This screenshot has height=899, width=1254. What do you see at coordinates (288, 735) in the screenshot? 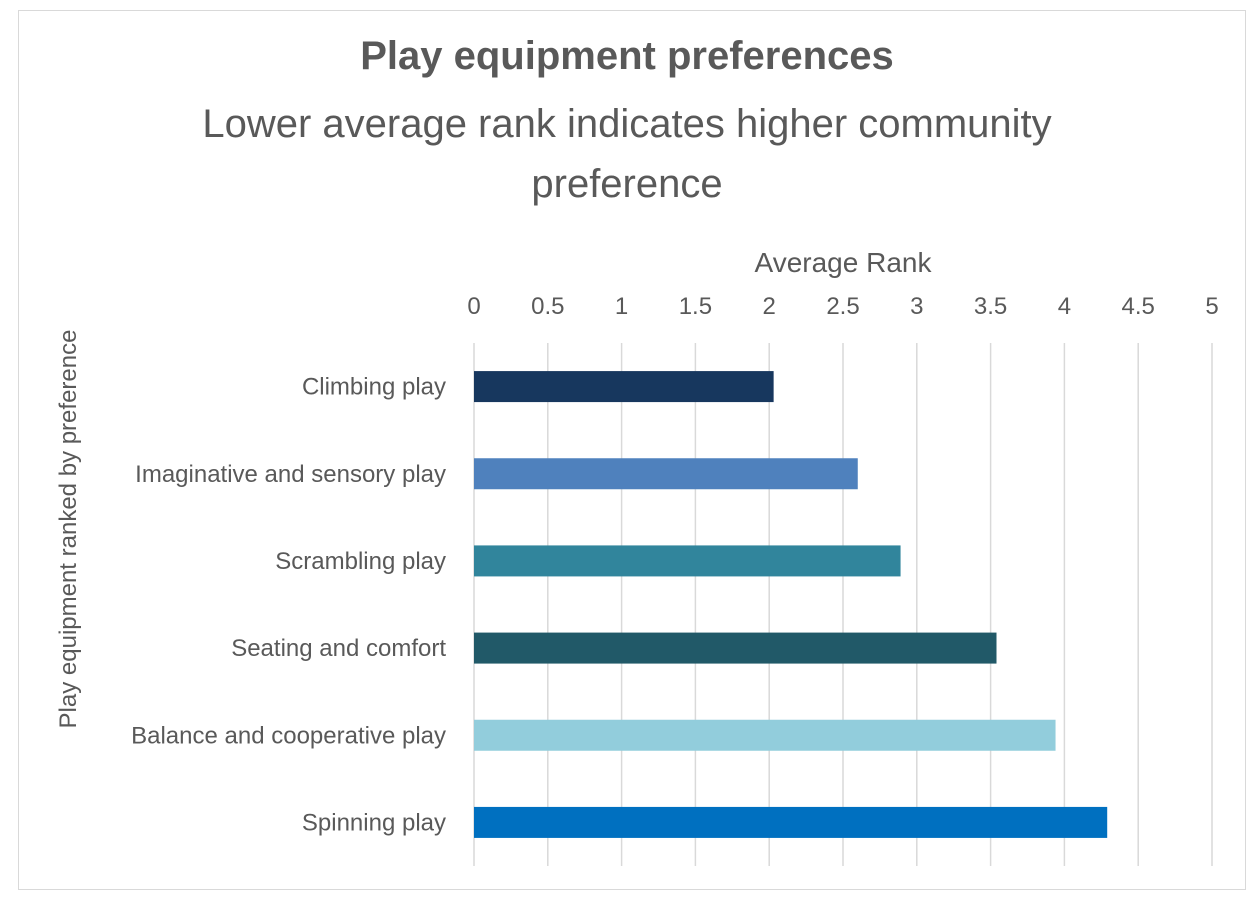
I see `category-label: Balance and cooperative play` at bounding box center [288, 735].